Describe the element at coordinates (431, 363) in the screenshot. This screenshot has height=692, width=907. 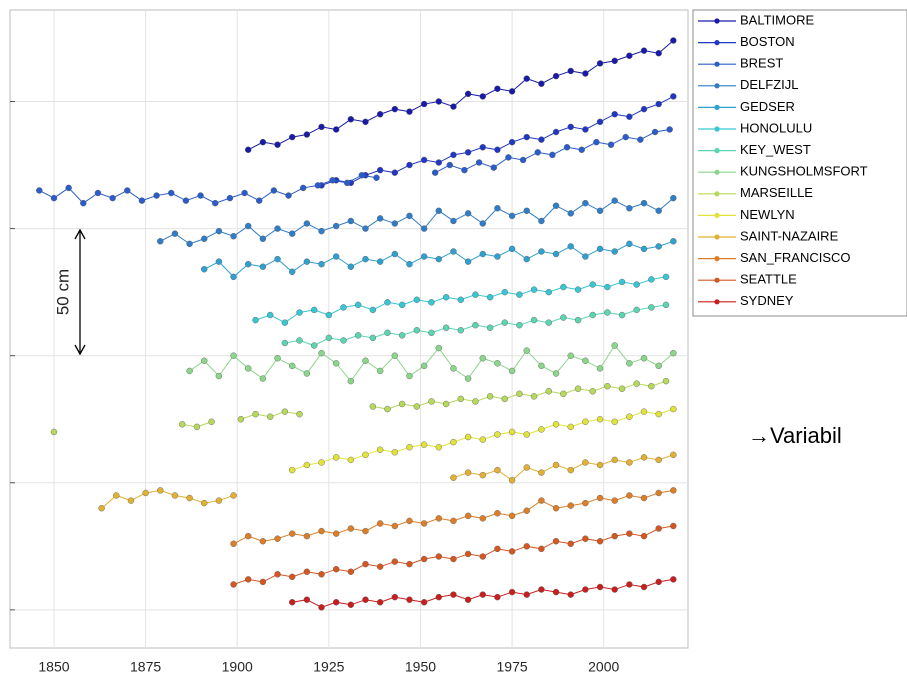
I see `series-line` at that location.